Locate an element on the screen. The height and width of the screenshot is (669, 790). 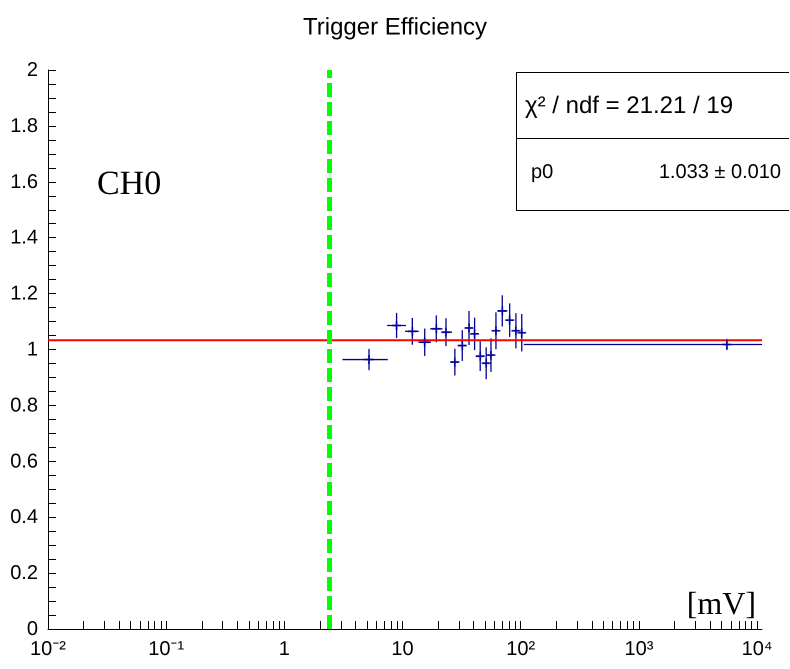
annotation: CH0 is located at coordinates (129, 184).